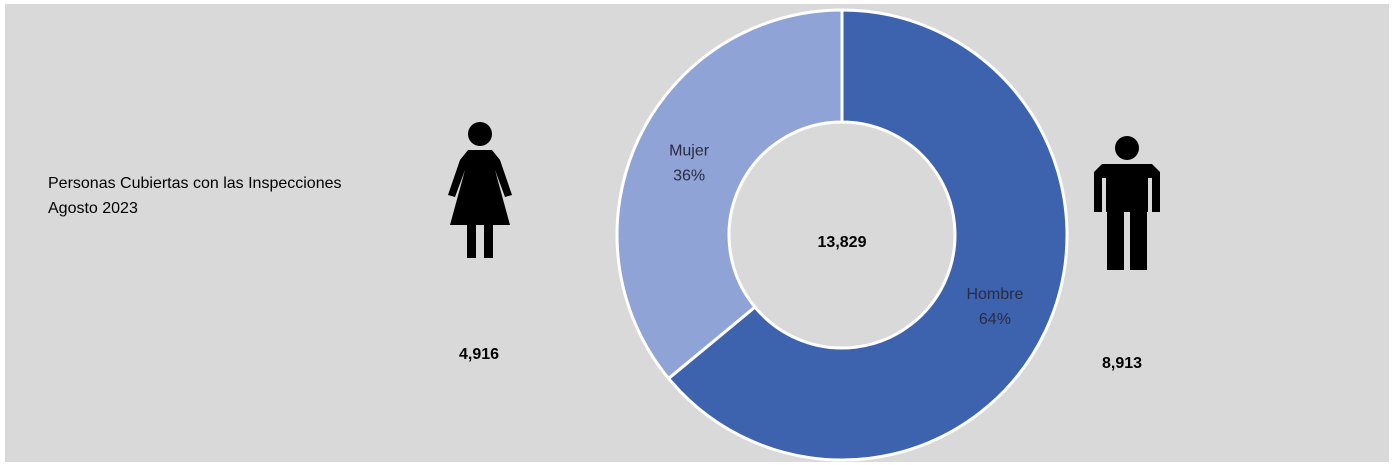  What do you see at coordinates (689, 175) in the screenshot?
I see `slice-value-label: 36%` at bounding box center [689, 175].